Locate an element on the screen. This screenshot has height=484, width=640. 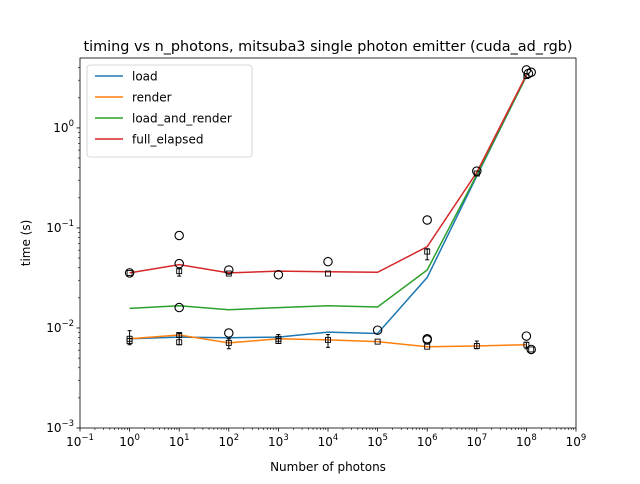
x-axis: 10⁻¹ 10⁰ 10¹ 10² 10³ 10⁴ 10⁵ 10⁶ 10⁷ 10⁸ 10⁹ is located at coordinates (326, 438).